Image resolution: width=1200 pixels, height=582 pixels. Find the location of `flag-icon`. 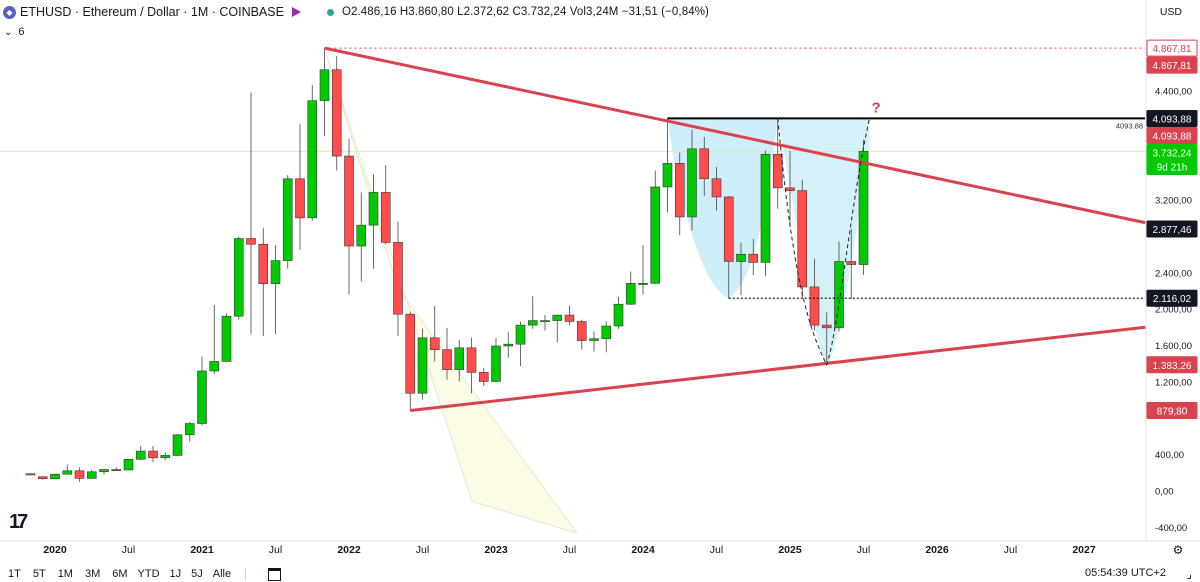

flag-icon is located at coordinates (296, 12).